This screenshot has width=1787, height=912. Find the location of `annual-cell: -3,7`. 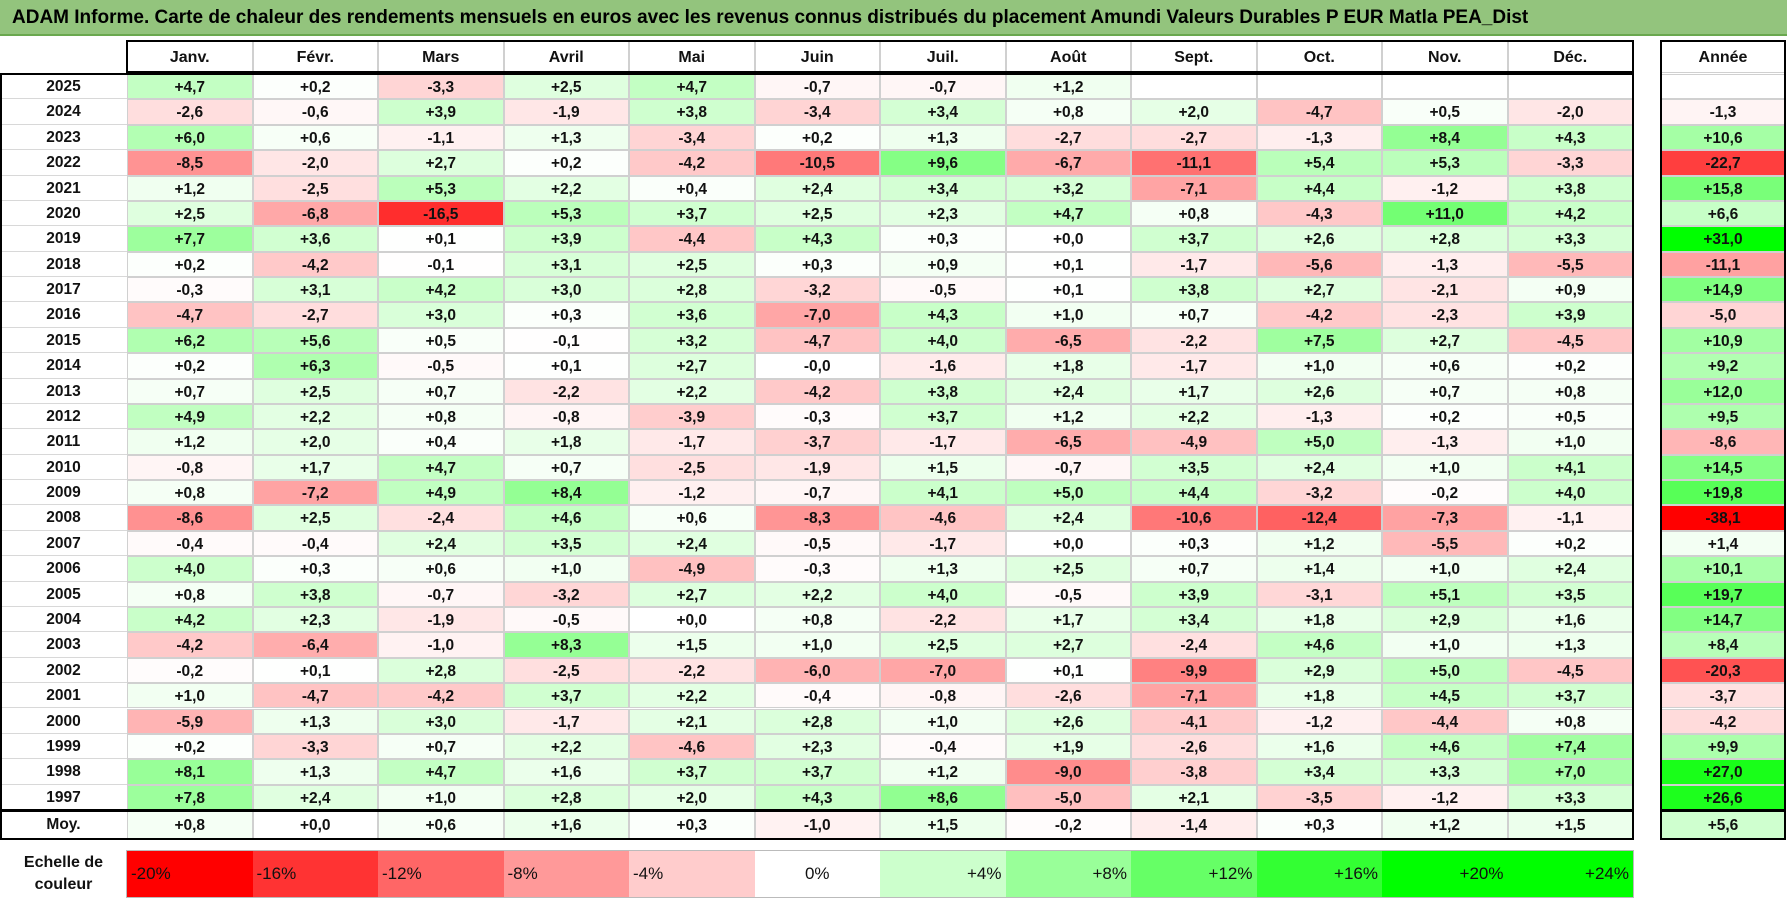

annual-cell: -3,7 is located at coordinates (1723, 696).